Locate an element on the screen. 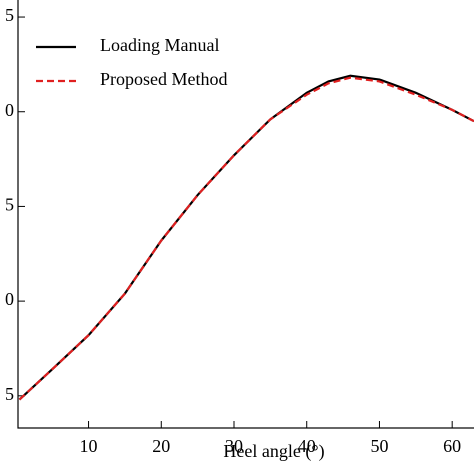 The width and height of the screenshot is (474, 474). x-axis-label: Heel angle (°) is located at coordinates (273, 451).